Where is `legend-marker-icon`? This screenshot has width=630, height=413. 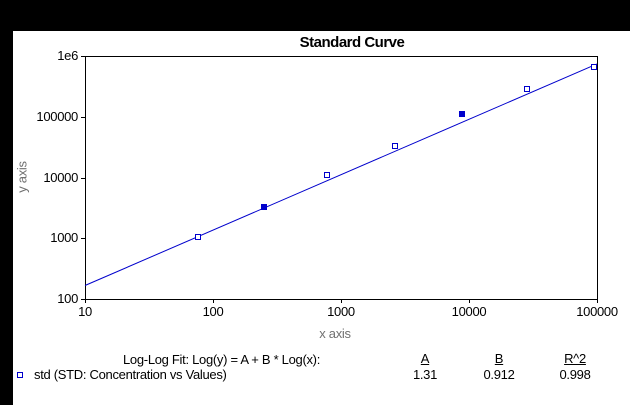
legend-marker-icon is located at coordinates (20, 375).